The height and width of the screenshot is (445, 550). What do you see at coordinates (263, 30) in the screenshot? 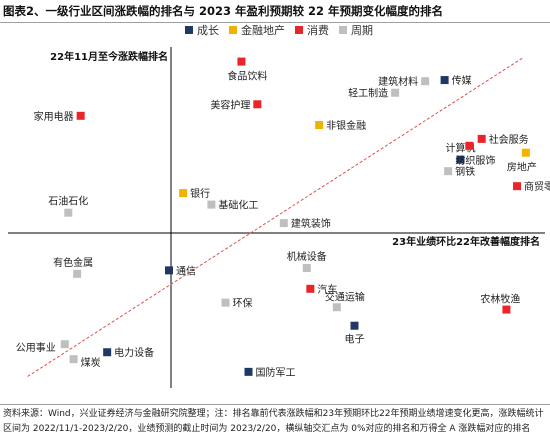
I see `legend-label: 金融地产` at bounding box center [263, 30].